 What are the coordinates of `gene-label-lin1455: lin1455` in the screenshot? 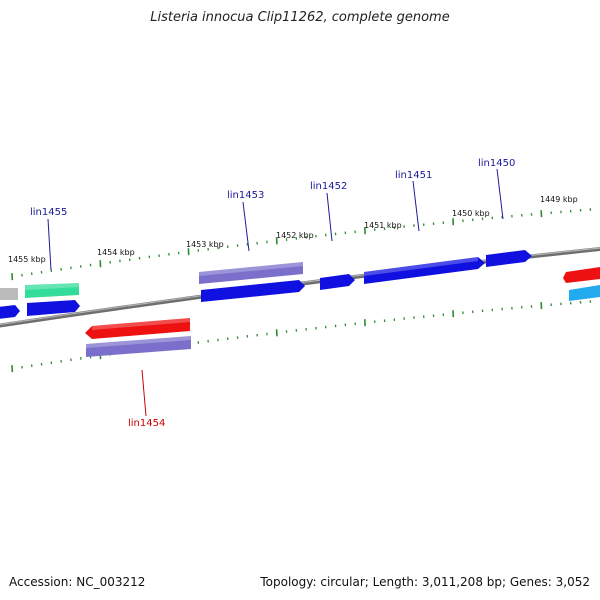 It's located at (48, 212).